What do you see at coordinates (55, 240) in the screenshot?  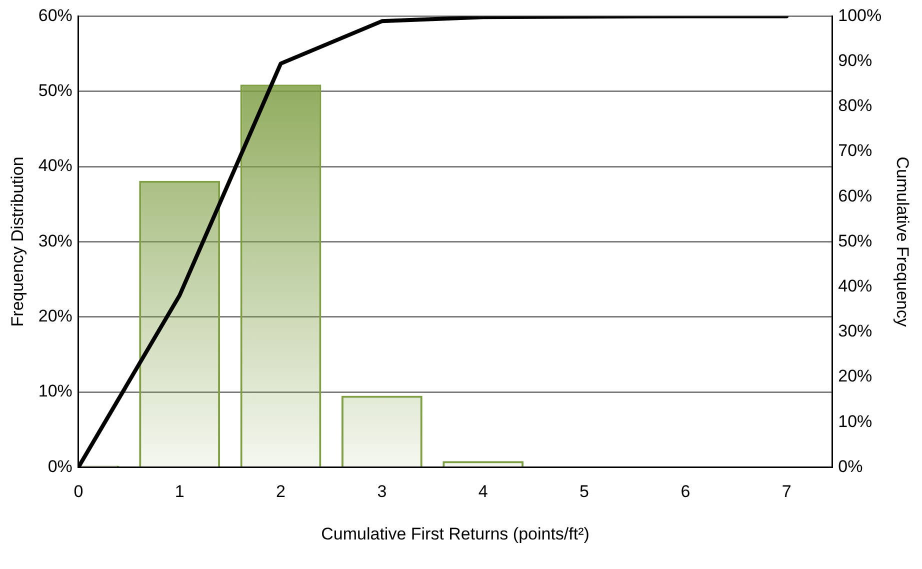 I see `y-tick-label: 30%` at bounding box center [55, 240].